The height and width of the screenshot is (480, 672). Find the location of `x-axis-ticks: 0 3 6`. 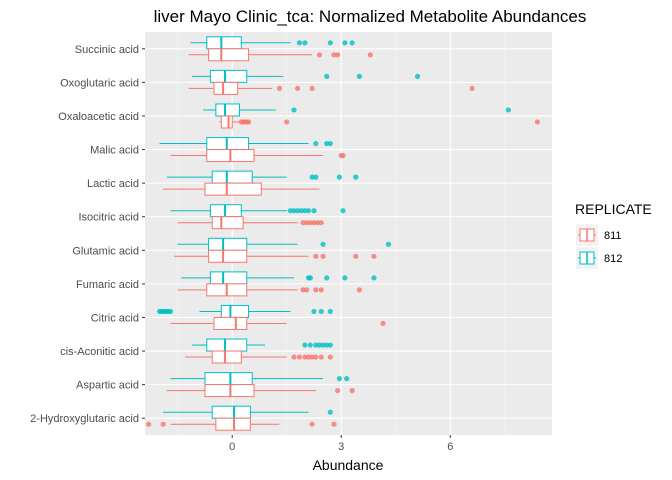

x-axis-ticks: 0 3 6 is located at coordinates (341, 444).